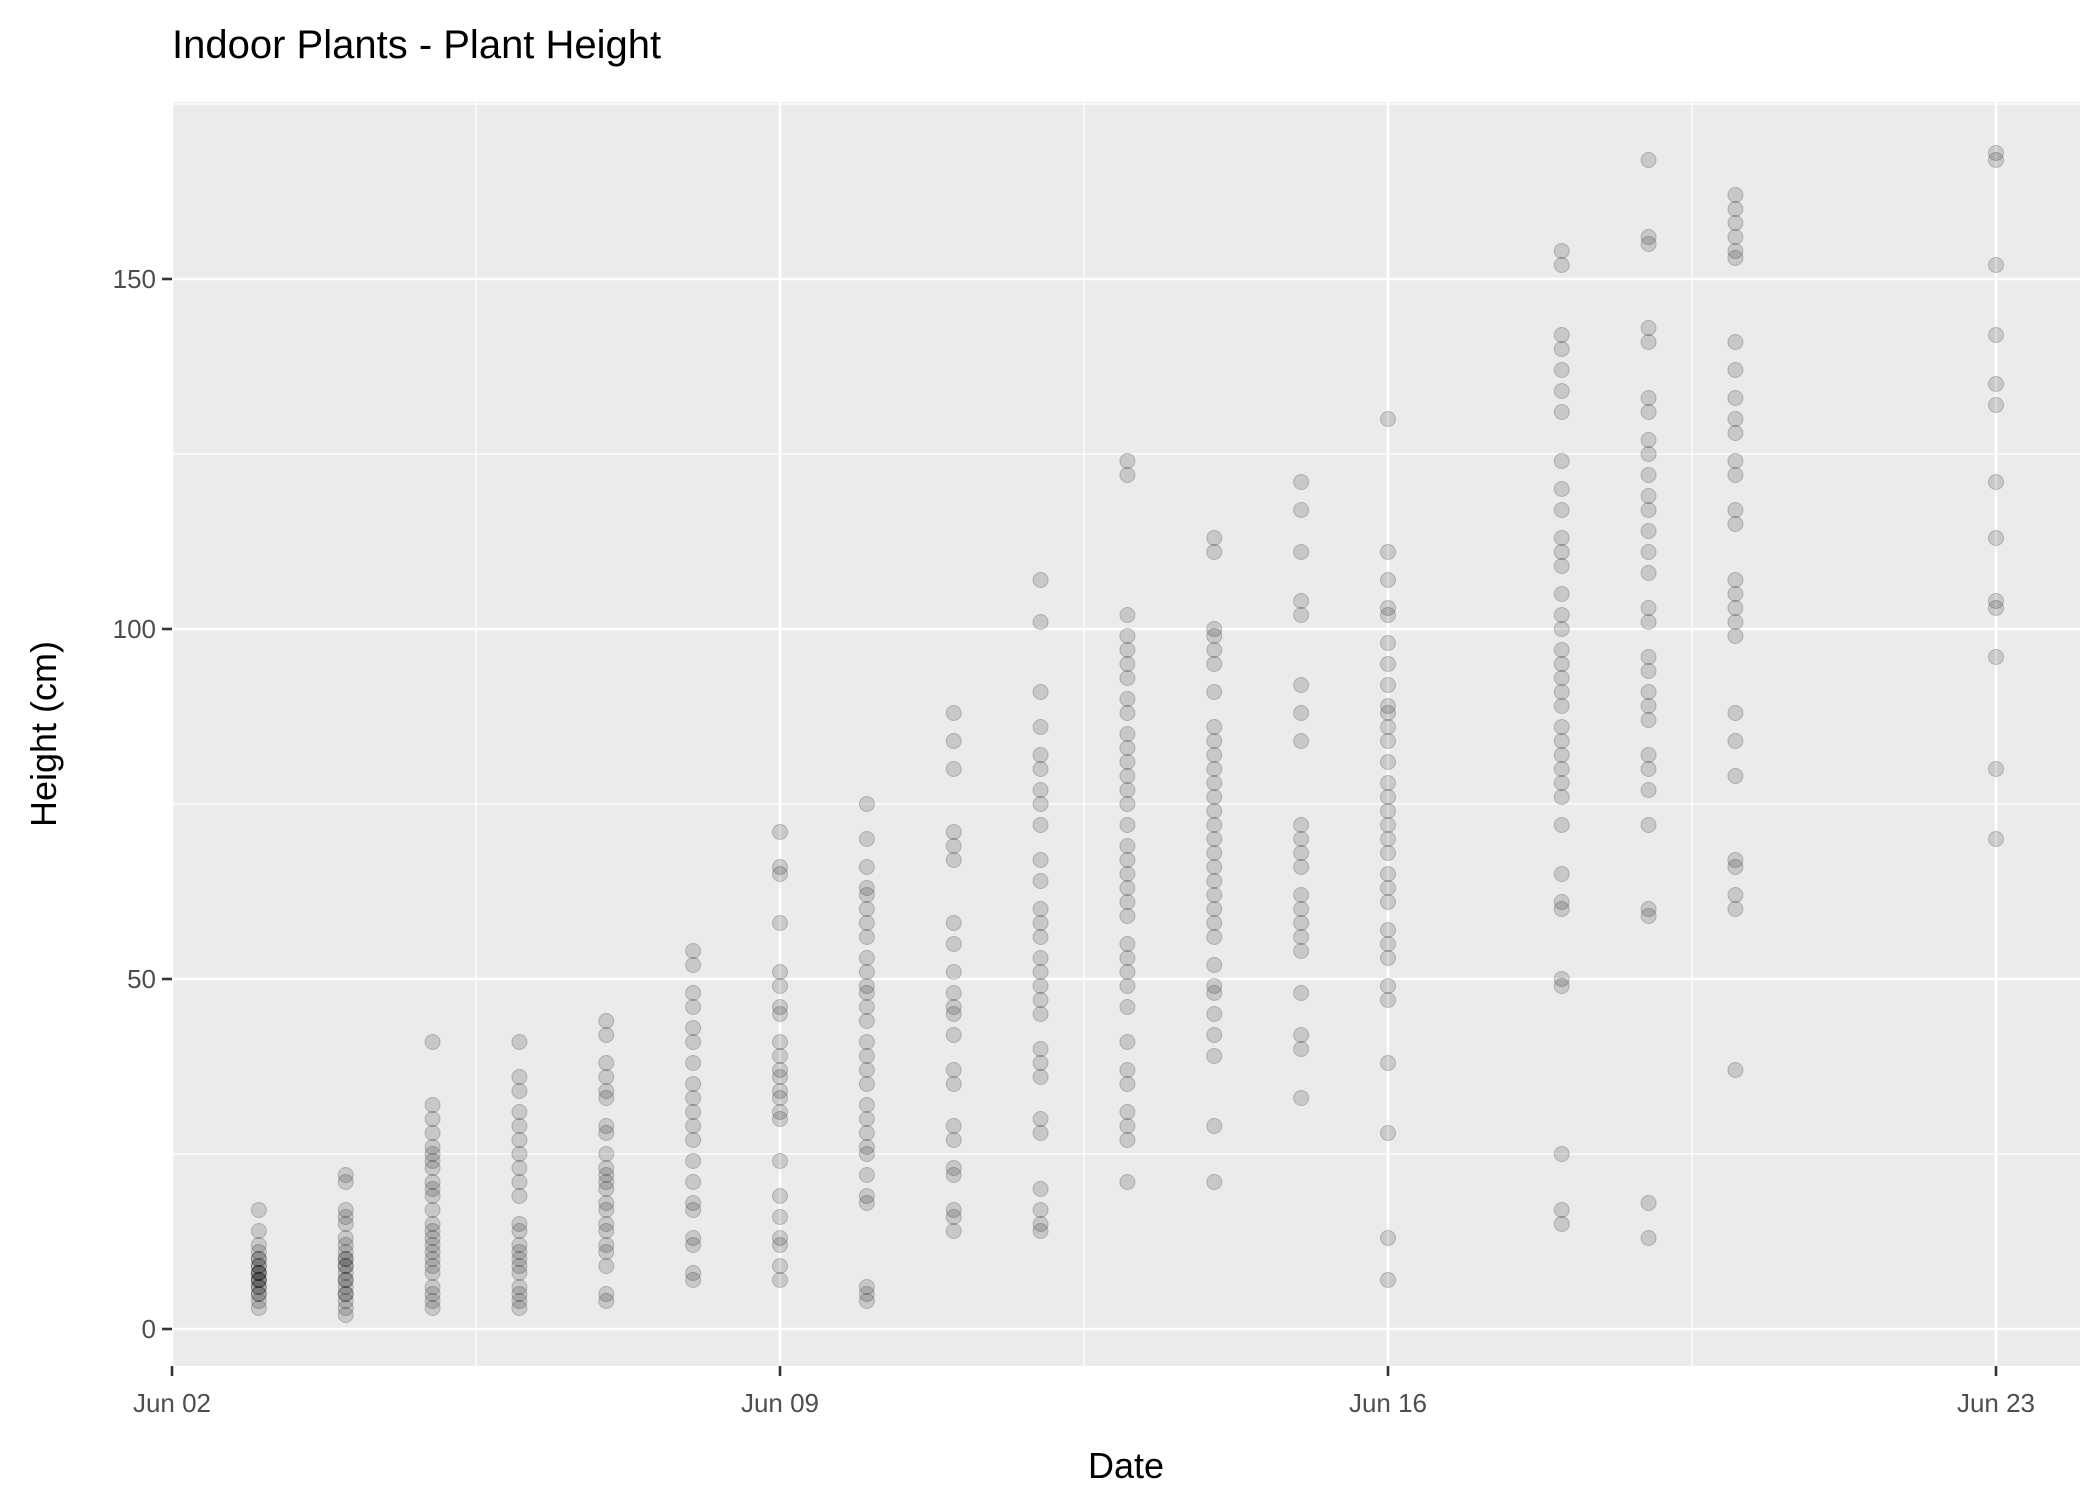 Image resolution: width=2100 pixels, height=1499 pixels. I want to click on x-tick-labels: Jun 02 Jun 09 Jun 16 Jun 23, so click(1084, 1403).